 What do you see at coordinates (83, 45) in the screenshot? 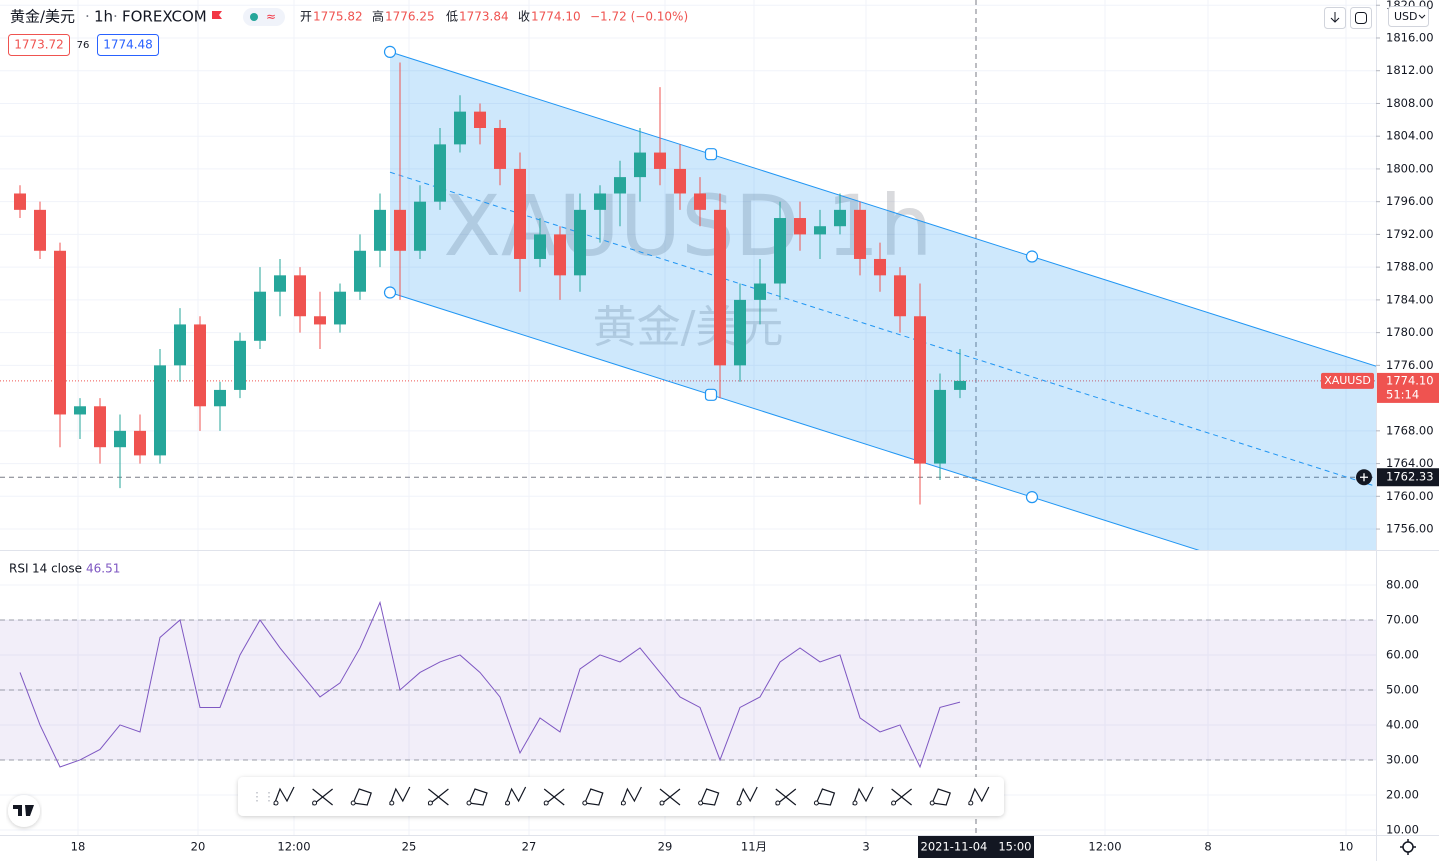
I see `spread: 76` at bounding box center [83, 45].